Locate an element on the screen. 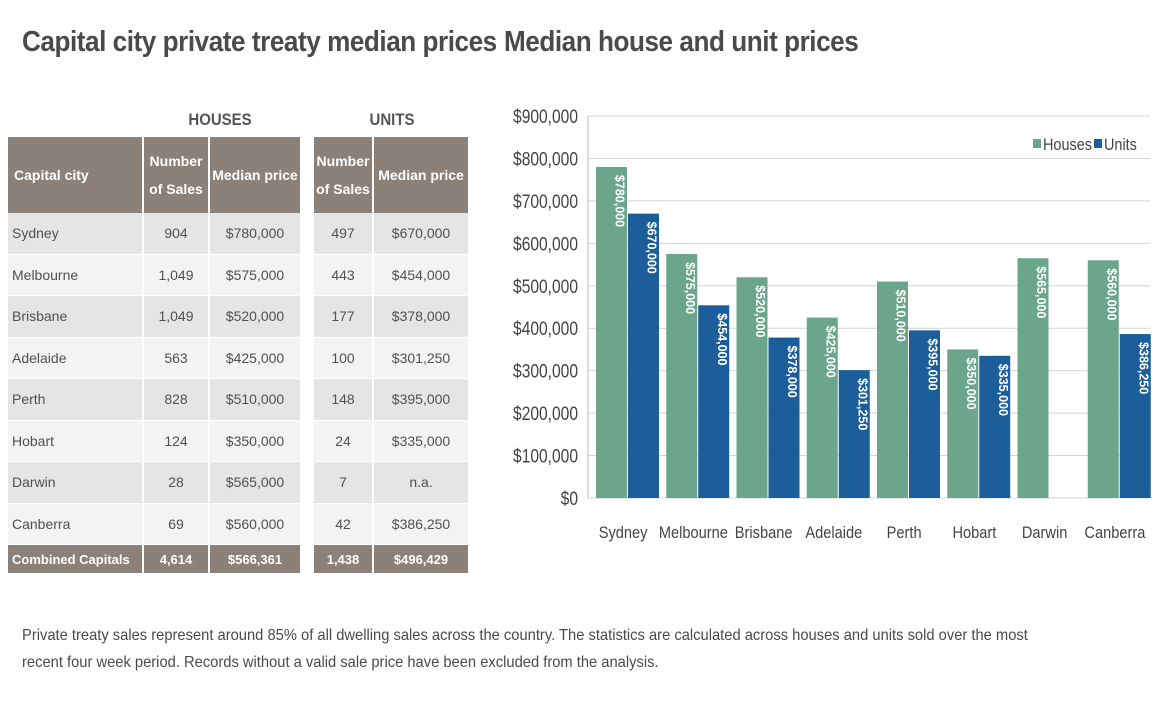  data-label: $350,000 is located at coordinates (971, 383).